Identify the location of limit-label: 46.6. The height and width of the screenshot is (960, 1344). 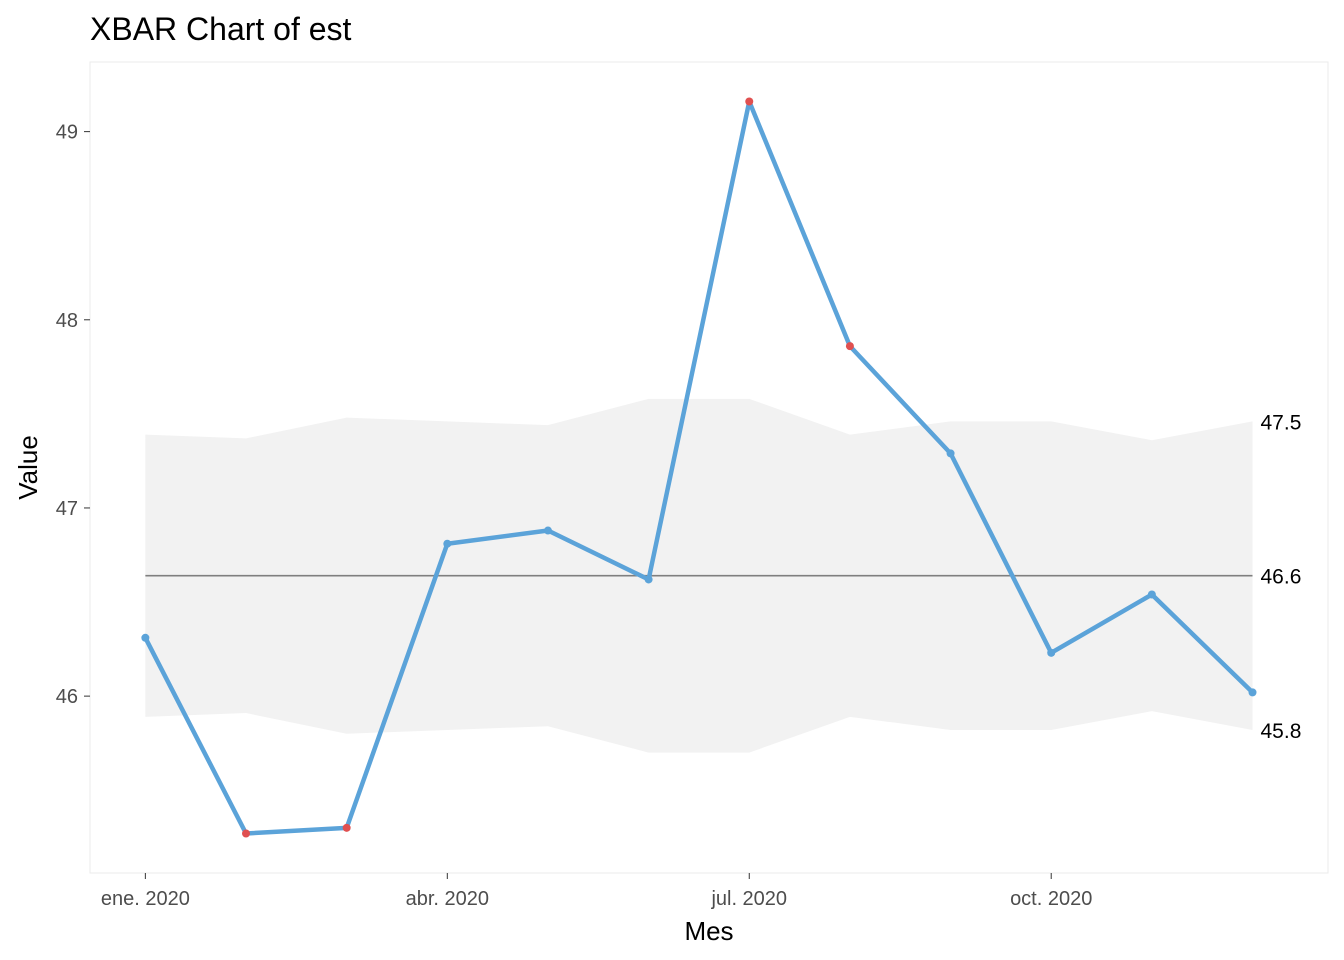
(1281, 577).